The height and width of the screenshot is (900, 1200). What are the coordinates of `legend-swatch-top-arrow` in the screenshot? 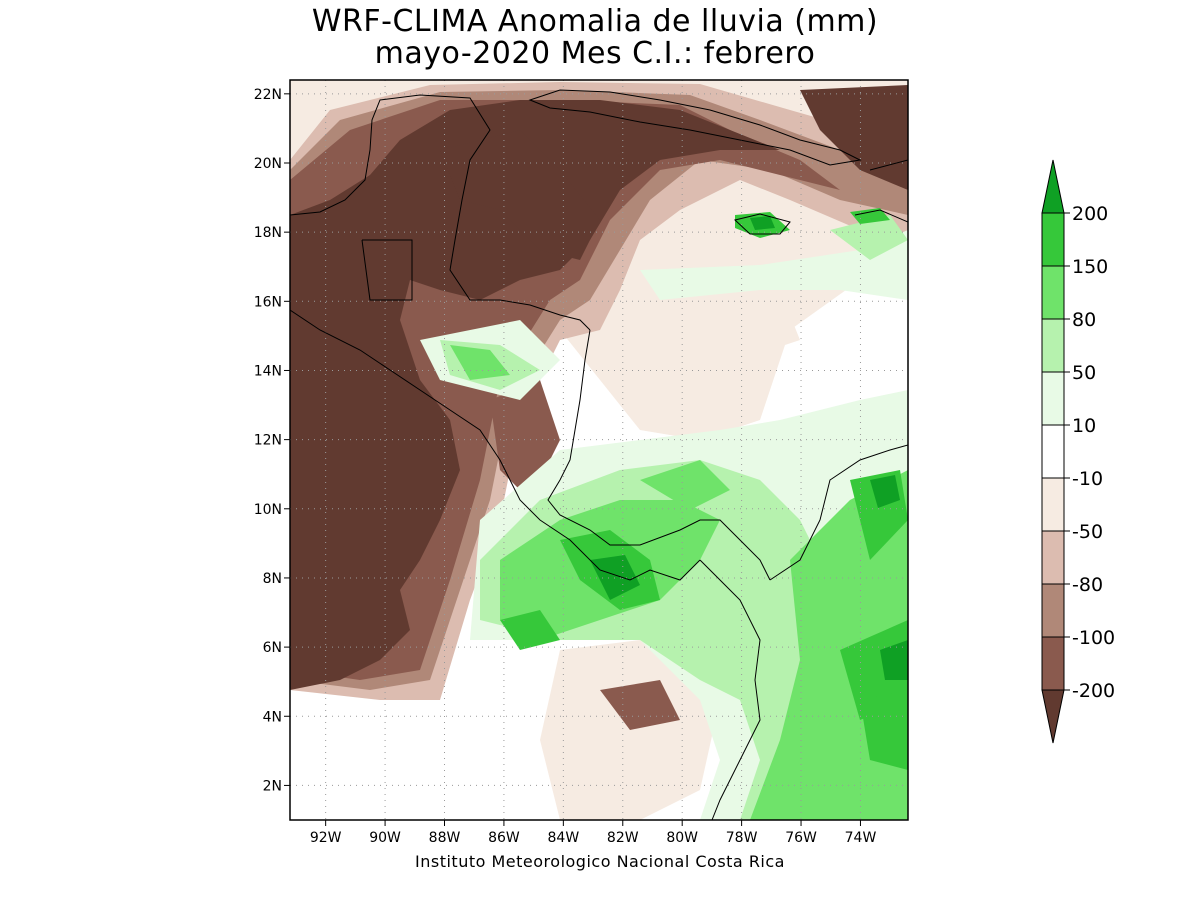 It's located at (1053, 186).